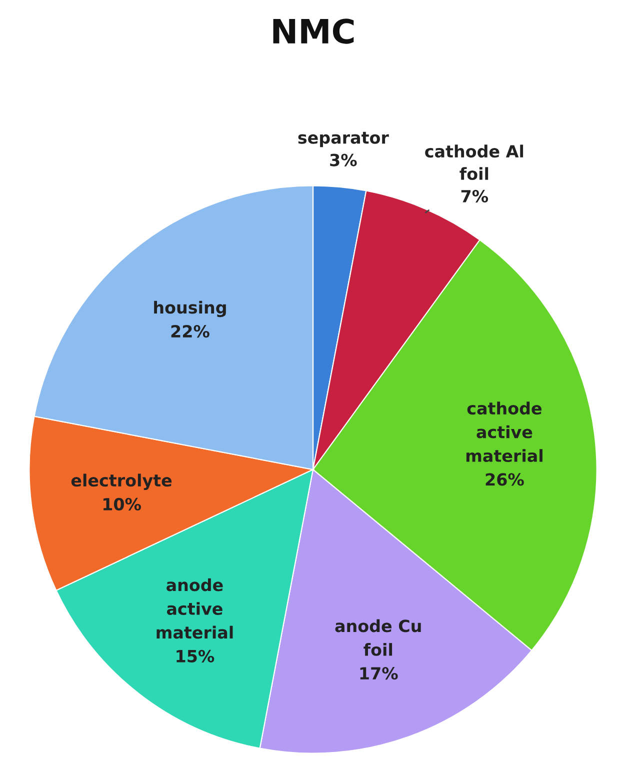 This screenshot has width=626, height=759. I want to click on data-label: 3%, so click(343, 160).